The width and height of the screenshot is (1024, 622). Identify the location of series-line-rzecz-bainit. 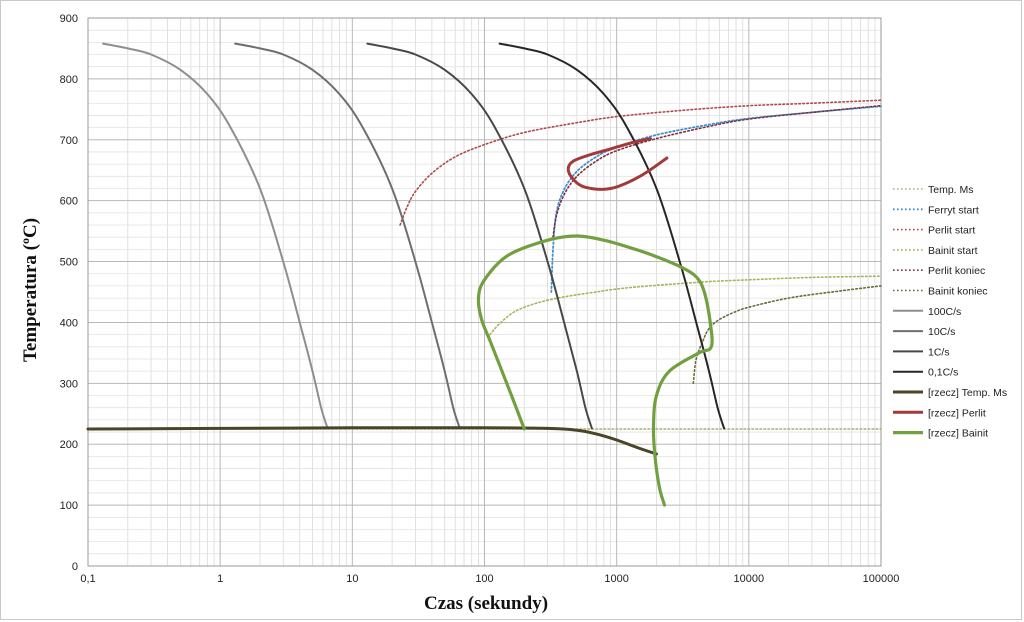
(595, 370).